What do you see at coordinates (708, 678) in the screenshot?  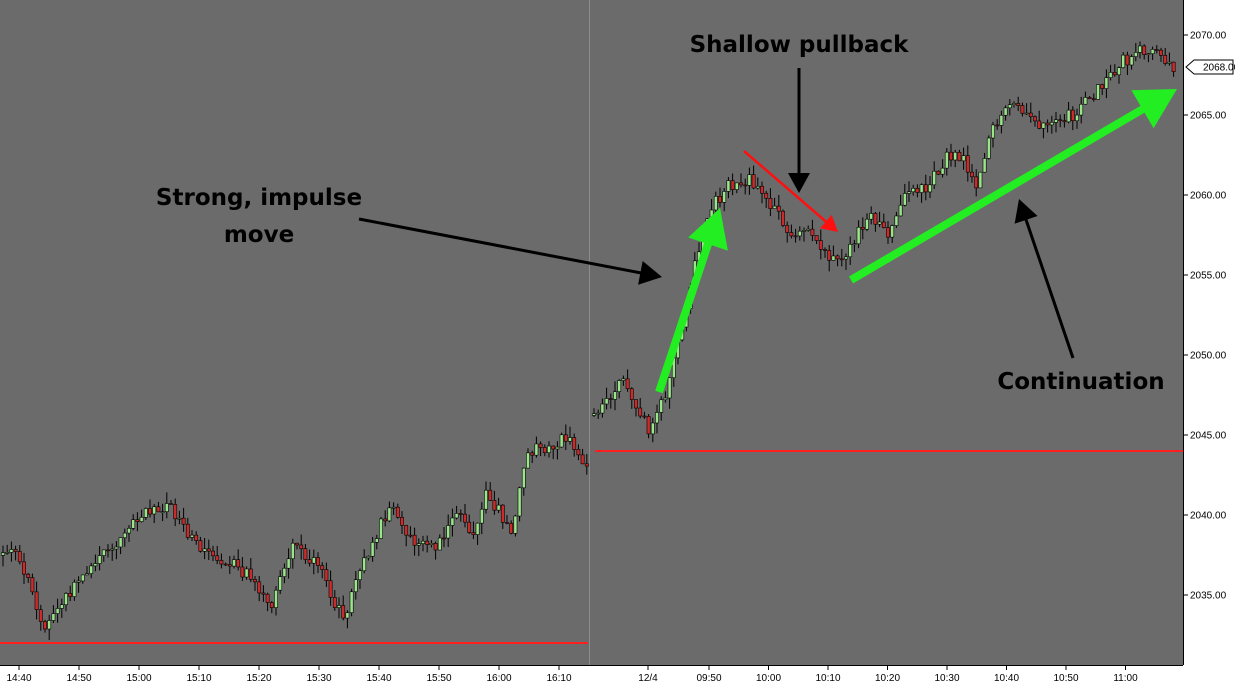 I see `x-tick-label: 09:50` at bounding box center [708, 678].